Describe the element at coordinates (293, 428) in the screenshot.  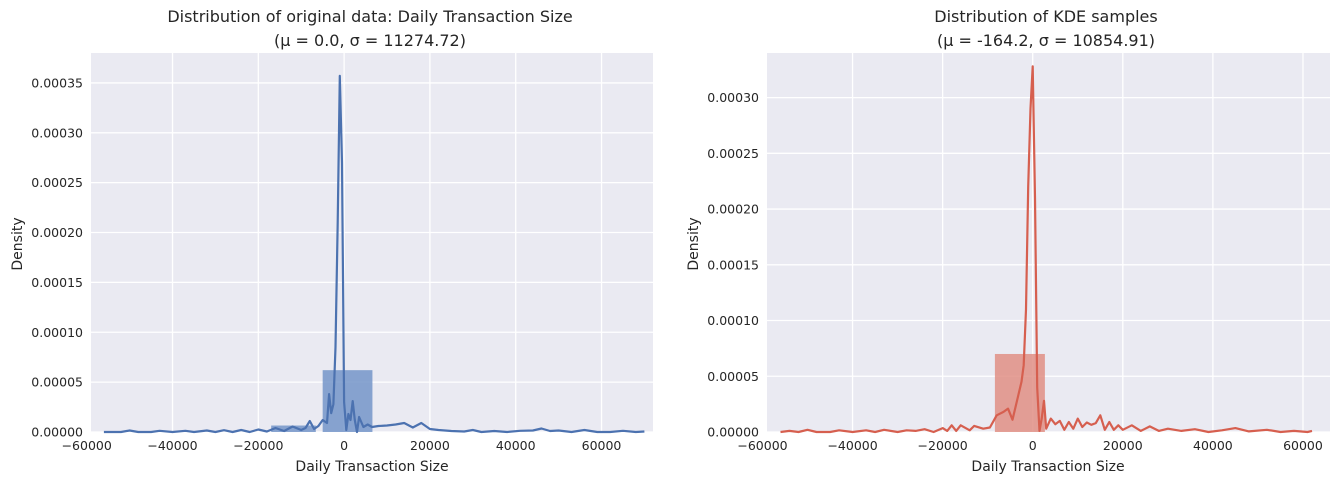
I see `histogram-bar` at that location.